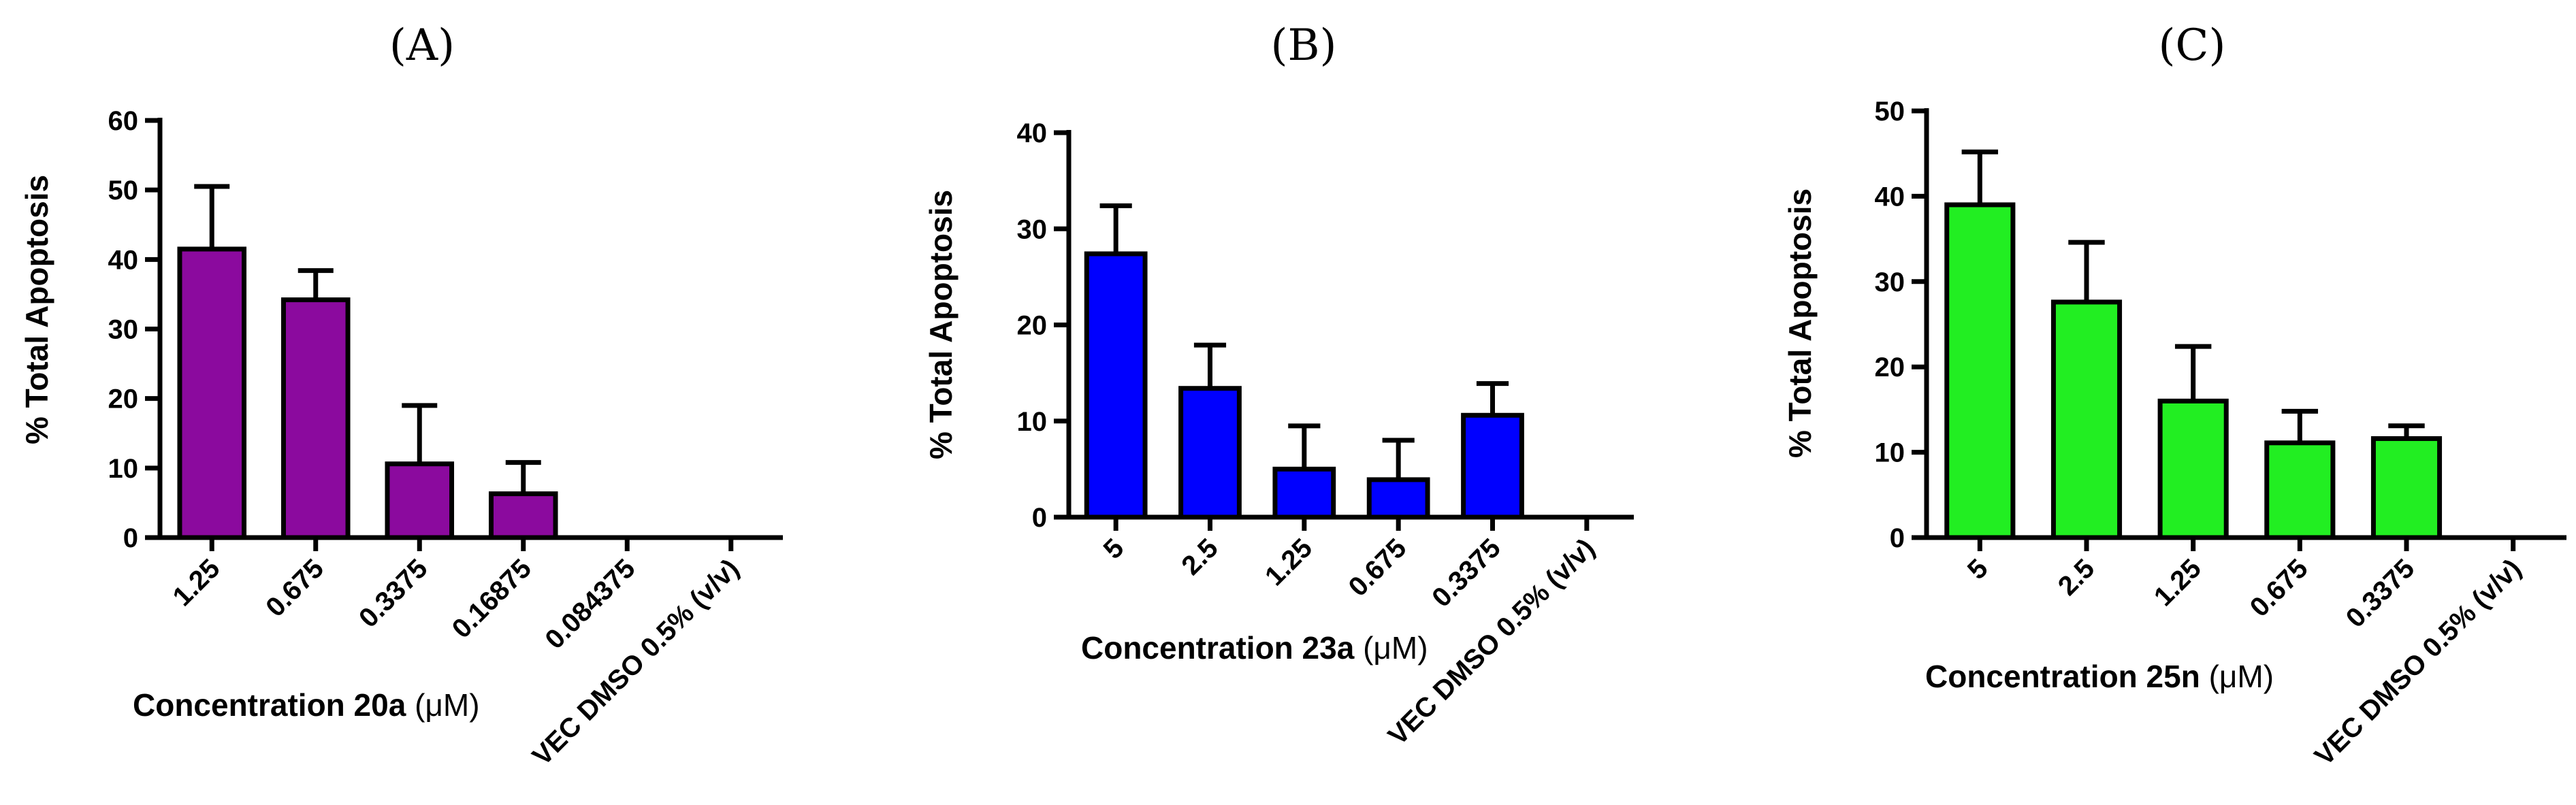 The height and width of the screenshot is (805, 2576). I want to click on x-tick-label: 0.084375, so click(591, 604).